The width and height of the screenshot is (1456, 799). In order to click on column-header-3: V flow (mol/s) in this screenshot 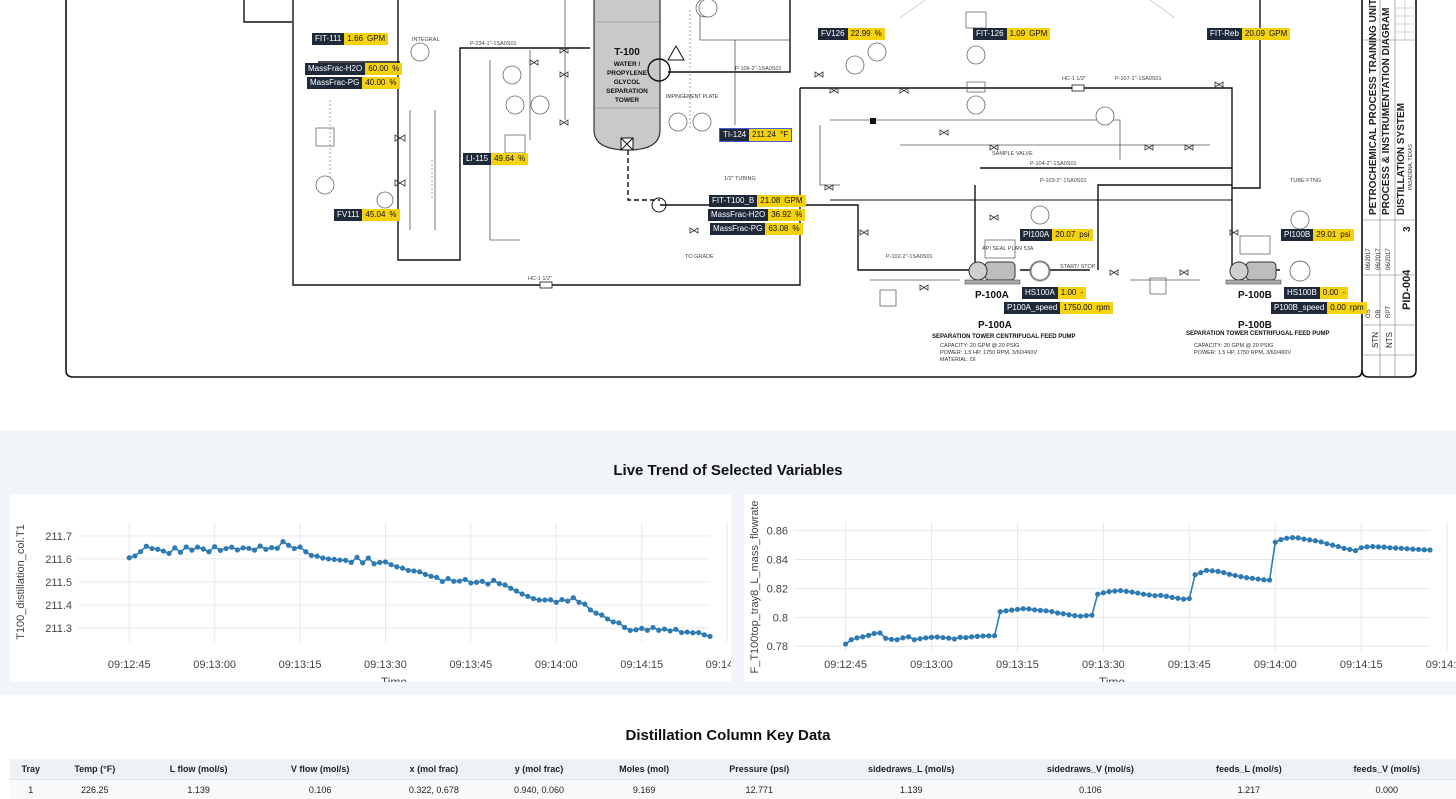, I will do `click(320, 769)`.